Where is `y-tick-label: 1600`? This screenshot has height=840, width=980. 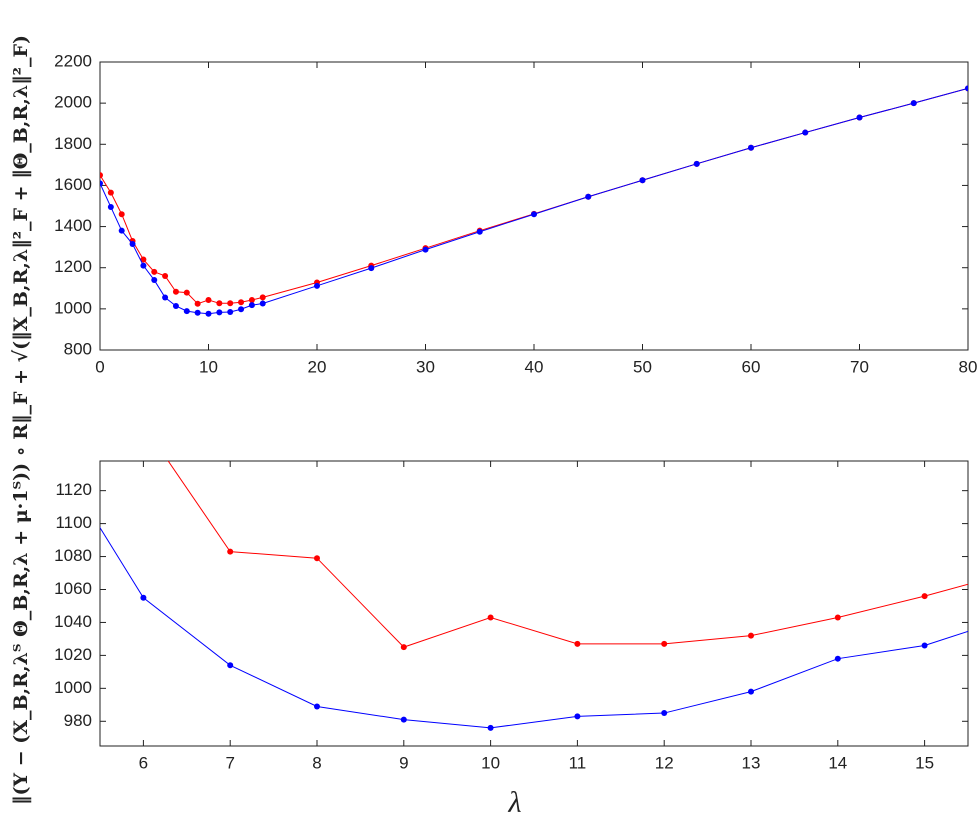
y-tick-label: 1600 is located at coordinates (73, 184).